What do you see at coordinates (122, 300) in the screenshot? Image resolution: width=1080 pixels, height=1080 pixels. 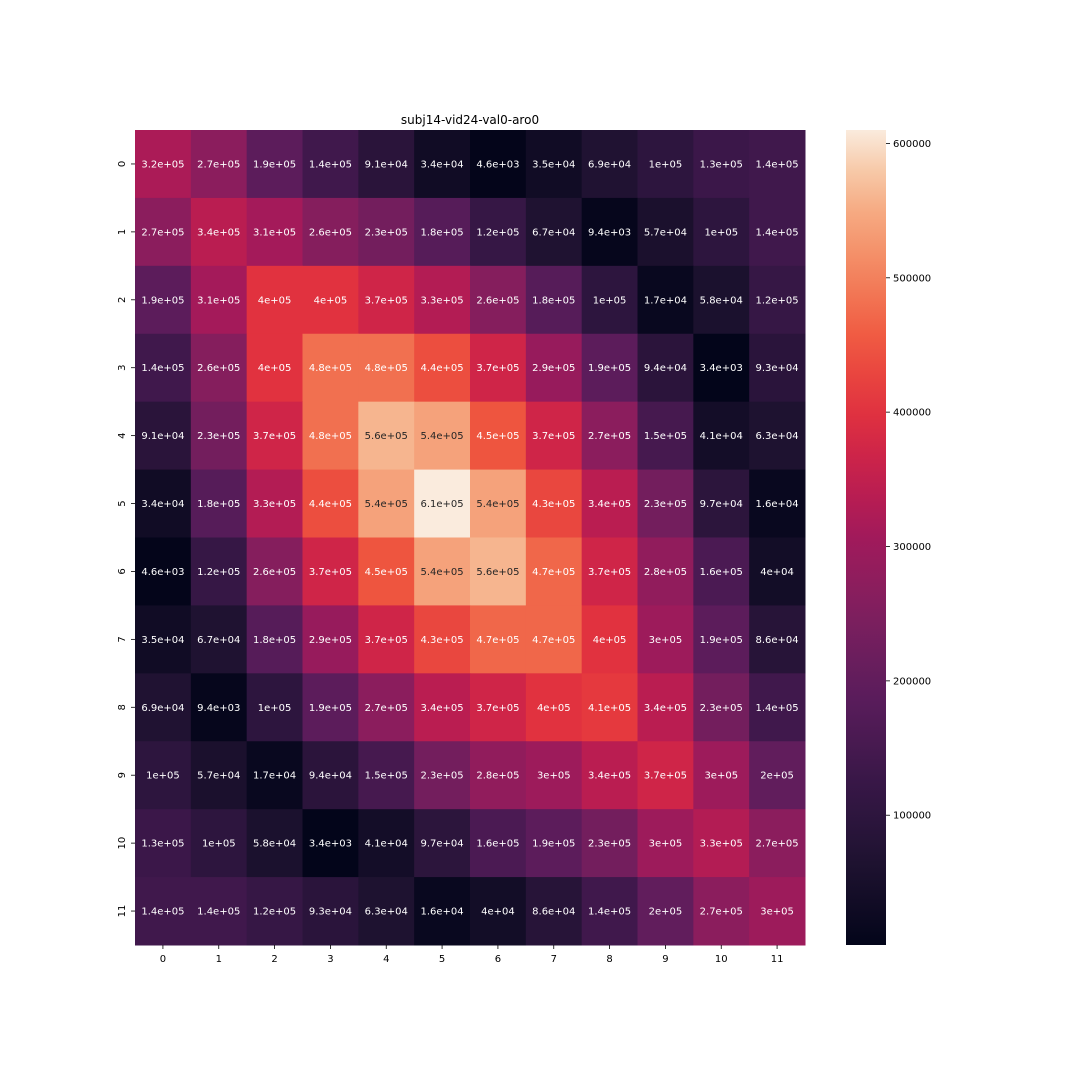 I see `y-tick-label: 2` at bounding box center [122, 300].